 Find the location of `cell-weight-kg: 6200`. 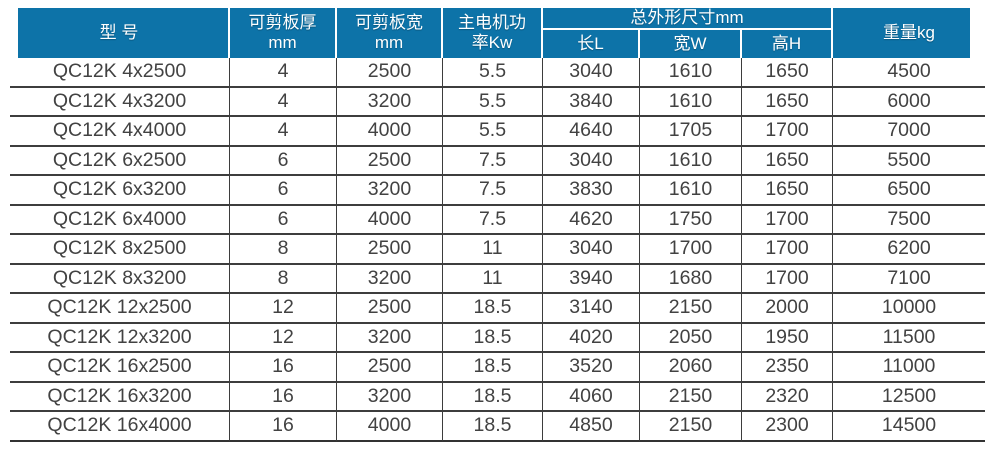

cell-weight-kg: 6200 is located at coordinates (909, 250).